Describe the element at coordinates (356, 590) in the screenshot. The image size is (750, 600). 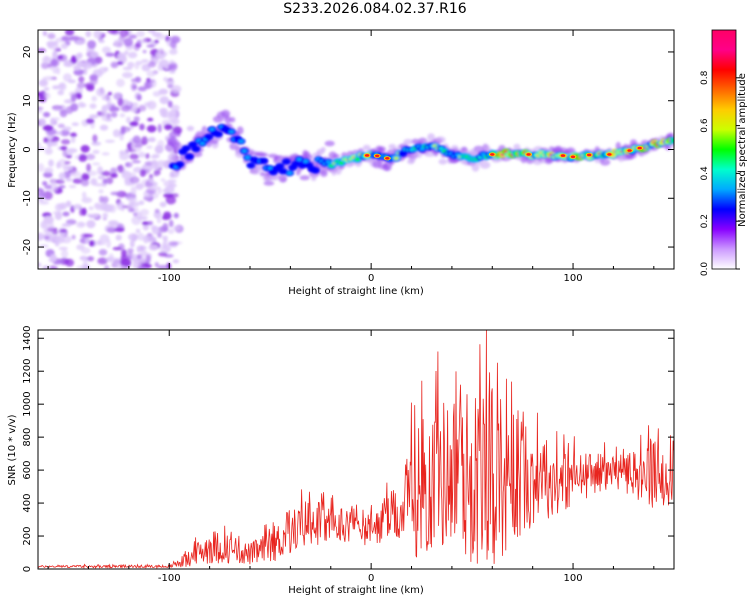
I see `snr-x-axis-label: Height of straight line (km)` at that location.